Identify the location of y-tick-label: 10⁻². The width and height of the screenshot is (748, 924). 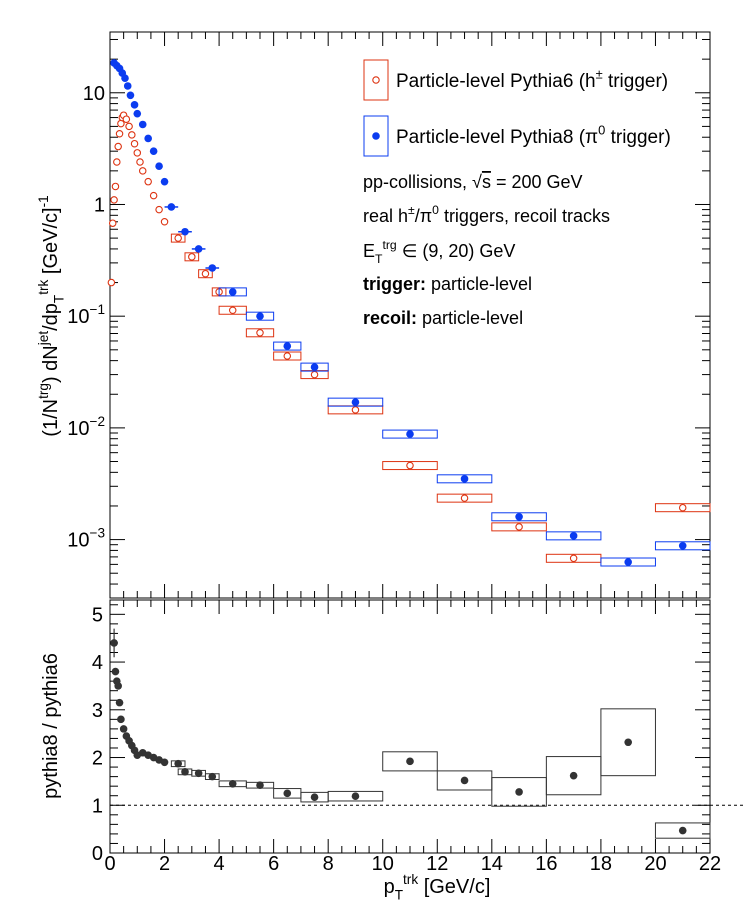
(86, 427).